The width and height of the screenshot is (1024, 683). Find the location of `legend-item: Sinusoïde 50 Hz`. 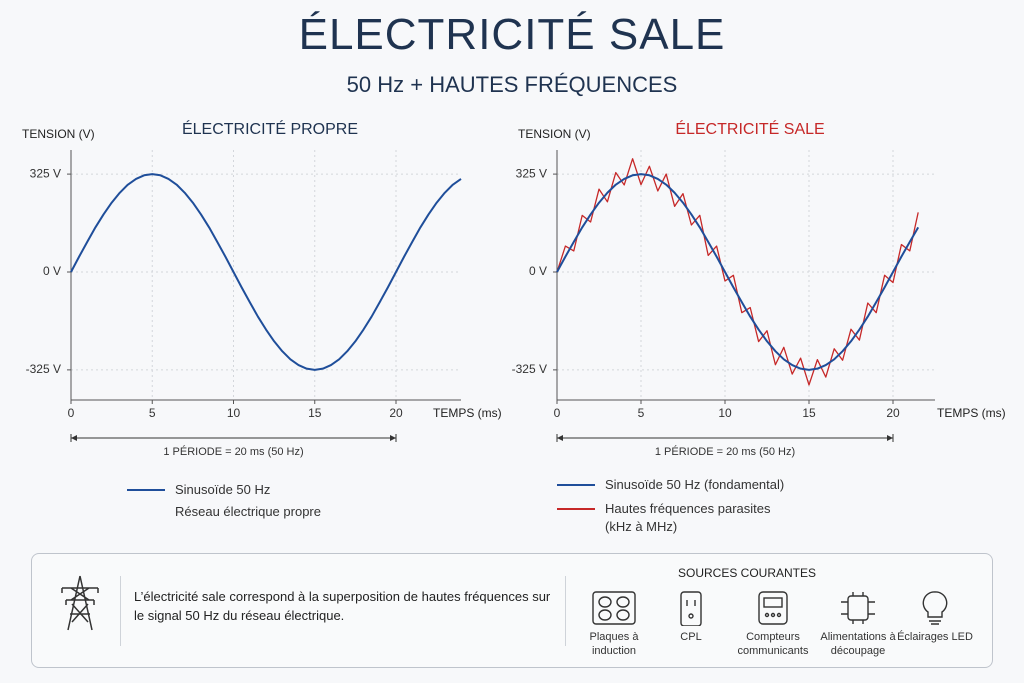

legend-item: Sinusoïde 50 Hz is located at coordinates (237, 490).